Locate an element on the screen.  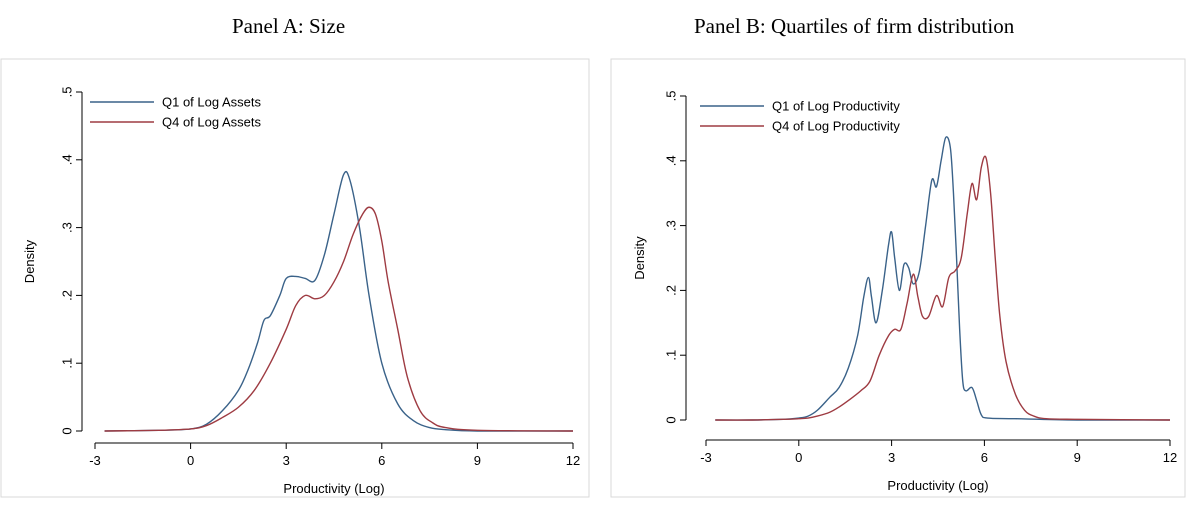
panel-a-y-tick-label: .4 is located at coordinates (66, 159).